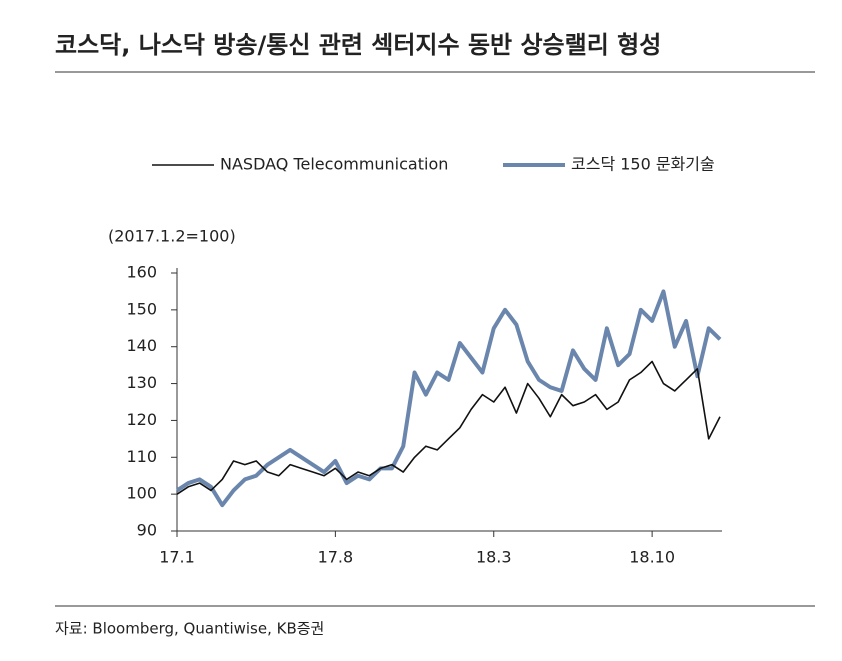 The height and width of the screenshot is (661, 842). Describe the element at coordinates (141, 308) in the screenshot. I see `y-tick-label: 150` at that location.